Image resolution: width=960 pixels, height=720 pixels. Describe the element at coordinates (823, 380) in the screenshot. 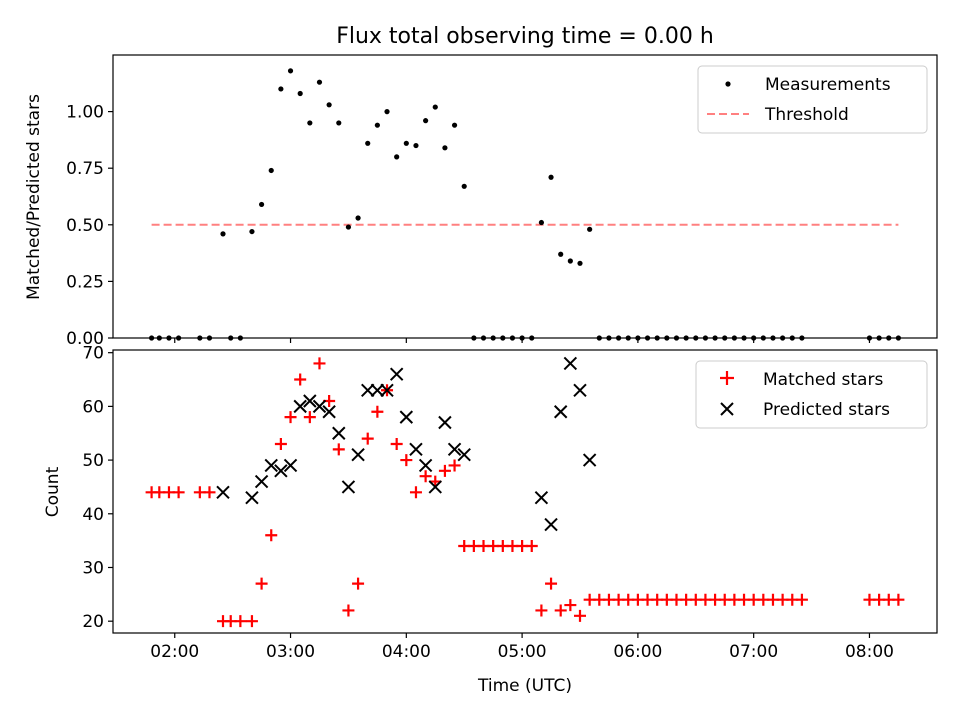

I see `legend-matched-label: Matched stars` at that location.